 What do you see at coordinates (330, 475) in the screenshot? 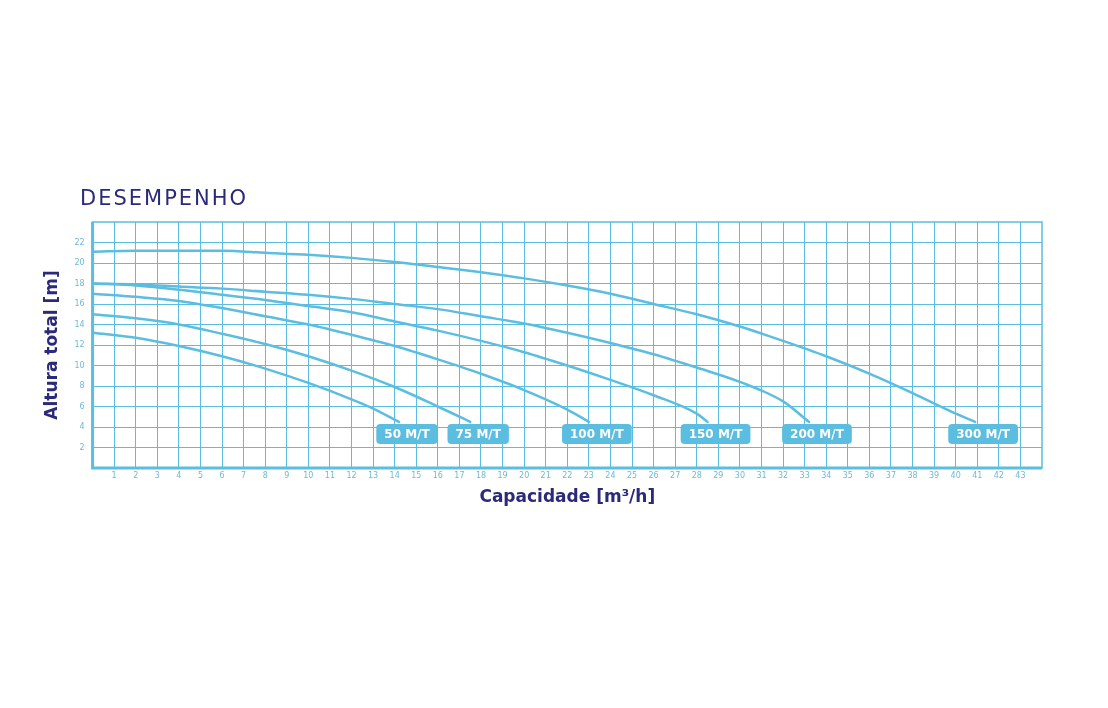
I see `x-tick-label: 11` at bounding box center [330, 475].